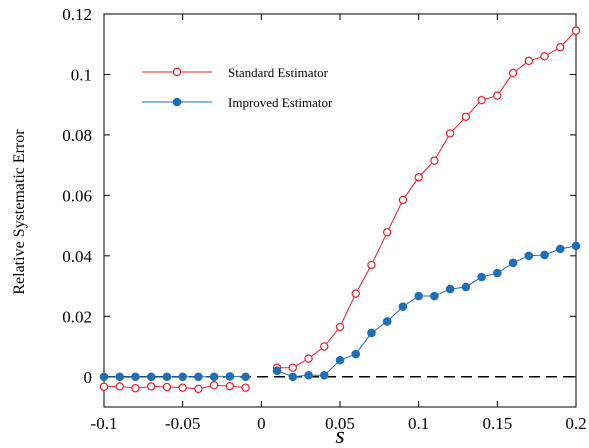  What do you see at coordinates (261, 423) in the screenshot?
I see `x-tick-label: 0` at bounding box center [261, 423].